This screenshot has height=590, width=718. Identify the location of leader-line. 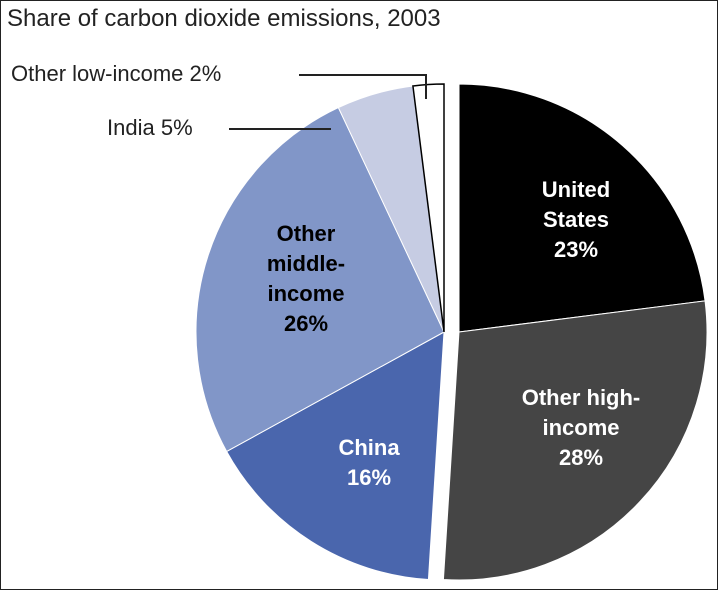
(363, 86).